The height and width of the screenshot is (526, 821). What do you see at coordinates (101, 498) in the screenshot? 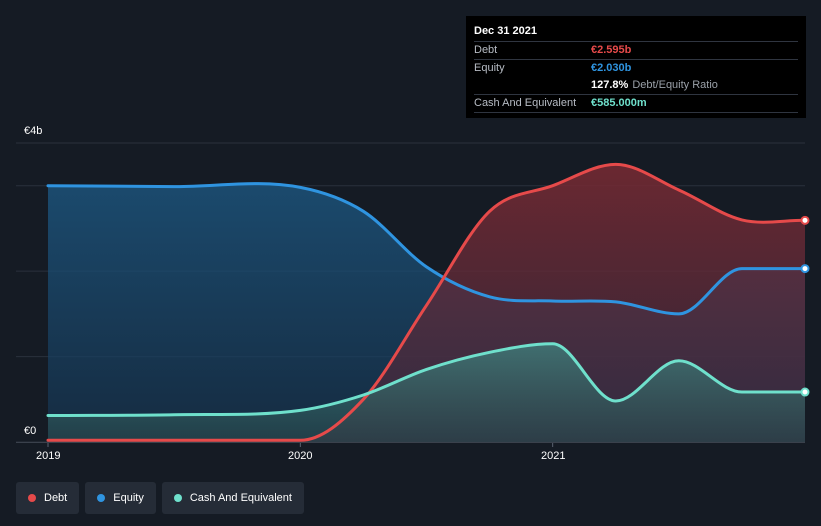
I see `legend-dot-equity-icon` at bounding box center [101, 498].